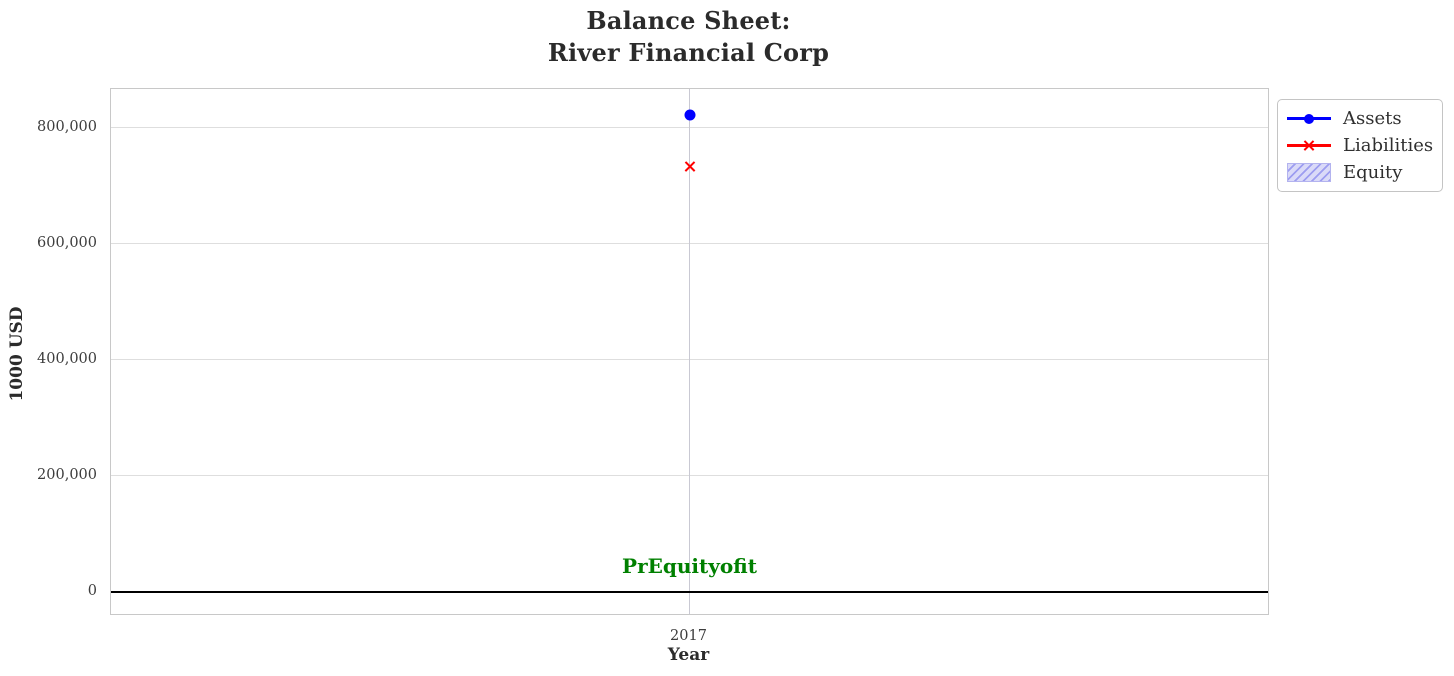  Describe the element at coordinates (67, 358) in the screenshot. I see `y-tick-label: 400,000` at that location.